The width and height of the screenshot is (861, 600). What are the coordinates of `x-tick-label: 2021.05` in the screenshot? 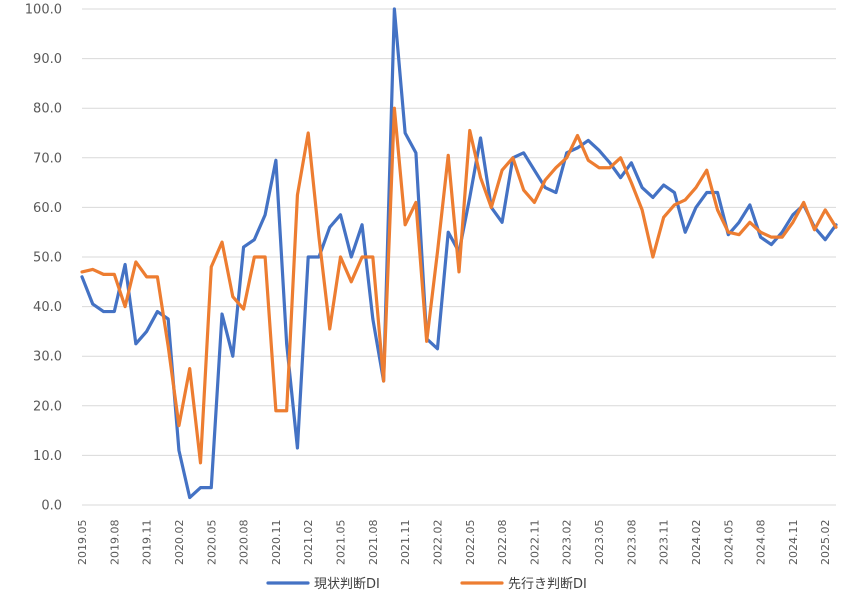 It's located at (341, 543).